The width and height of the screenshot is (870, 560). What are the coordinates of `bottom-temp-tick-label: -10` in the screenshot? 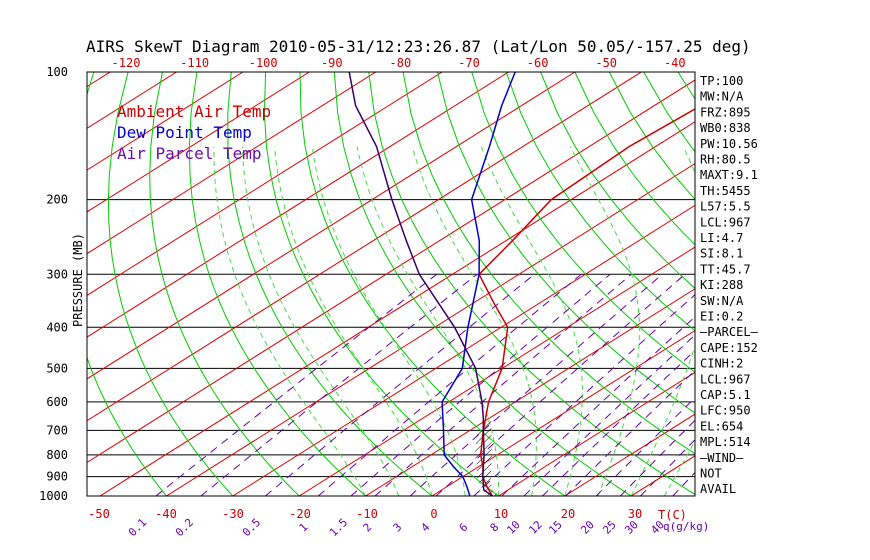 It's located at (367, 514).